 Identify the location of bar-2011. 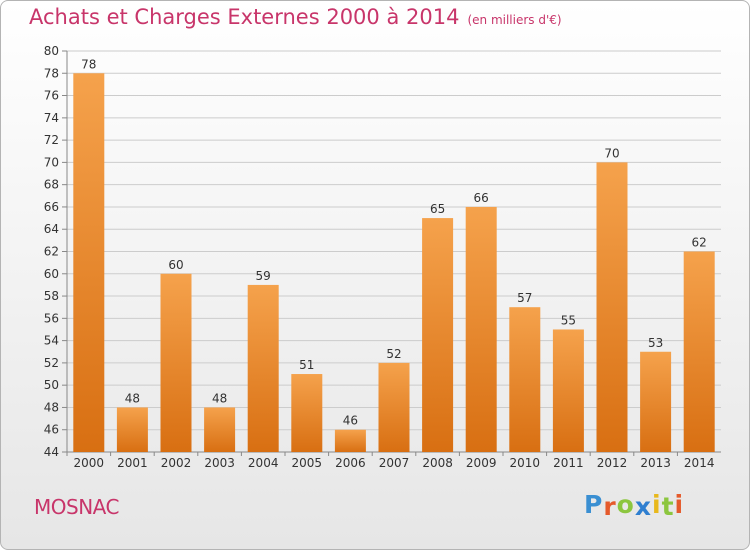
(568, 390).